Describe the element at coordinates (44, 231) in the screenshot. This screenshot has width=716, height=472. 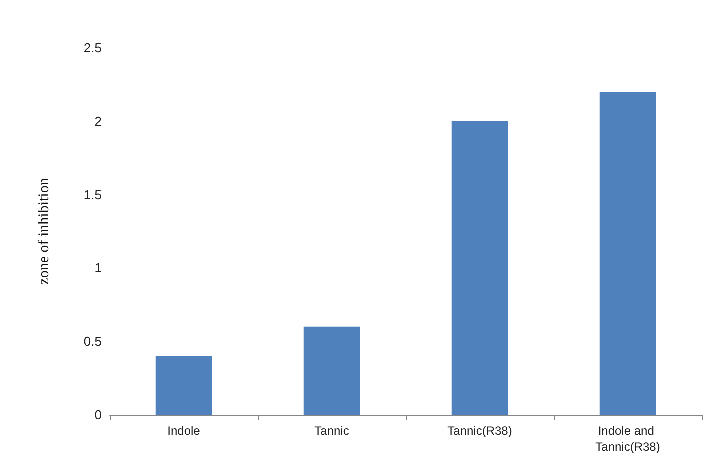
I see `y-axis-title: zone of inhibition` at that location.